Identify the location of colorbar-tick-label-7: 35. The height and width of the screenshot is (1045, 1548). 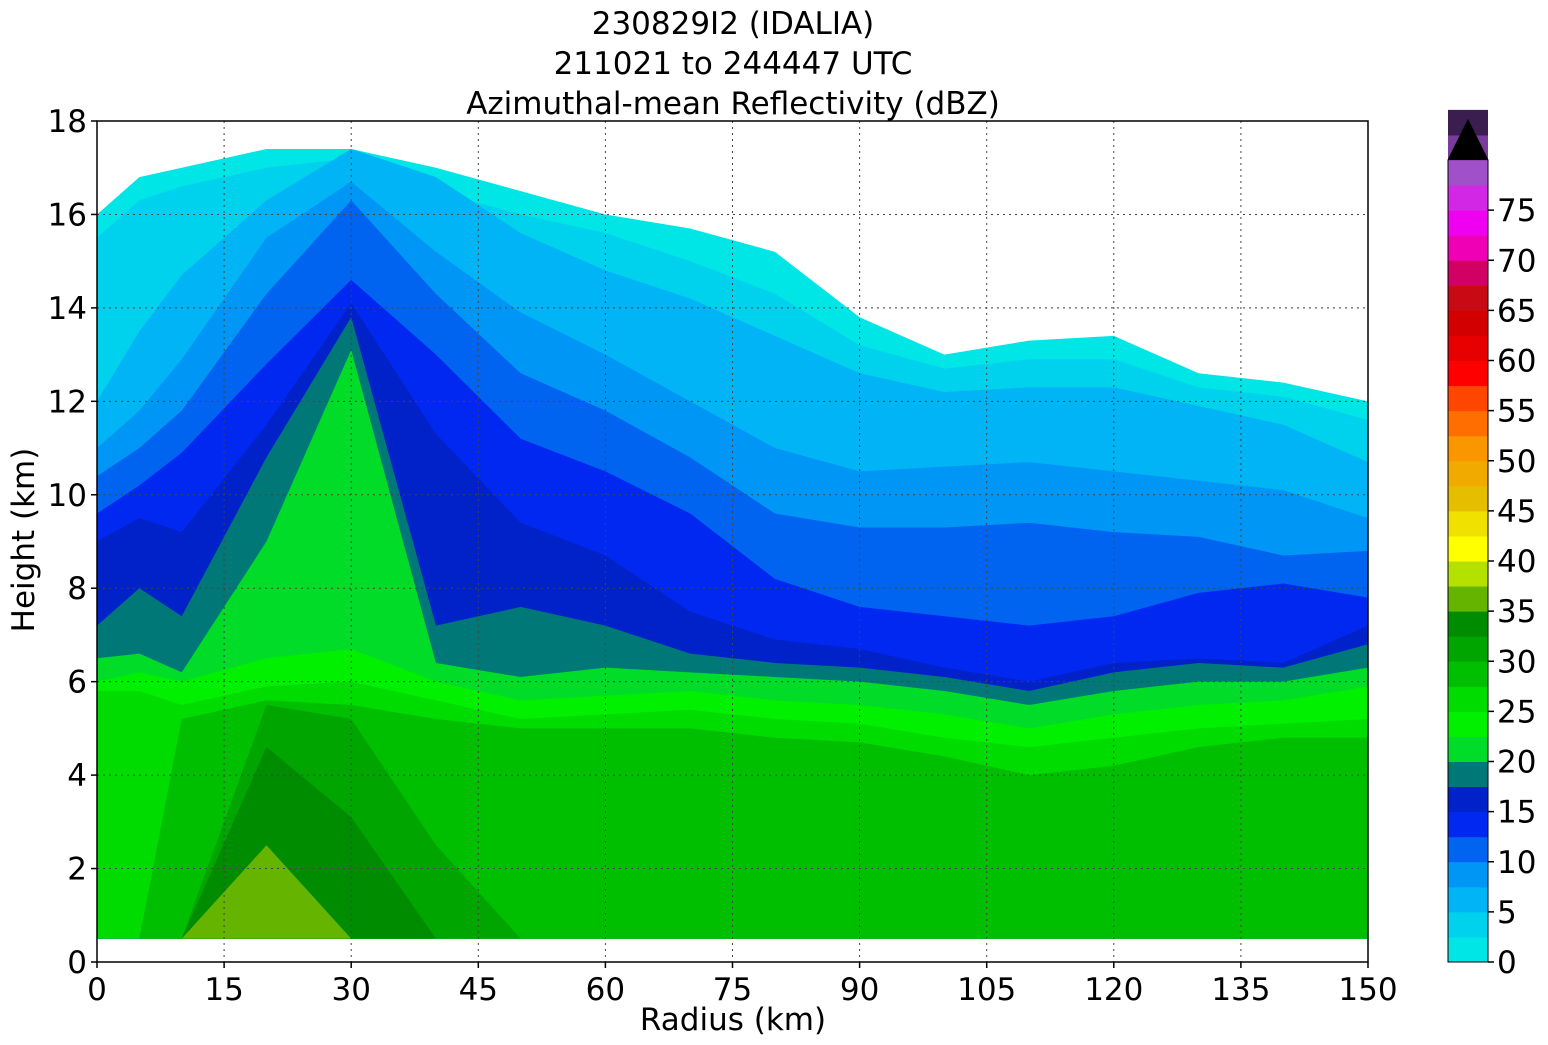
(1516, 612).